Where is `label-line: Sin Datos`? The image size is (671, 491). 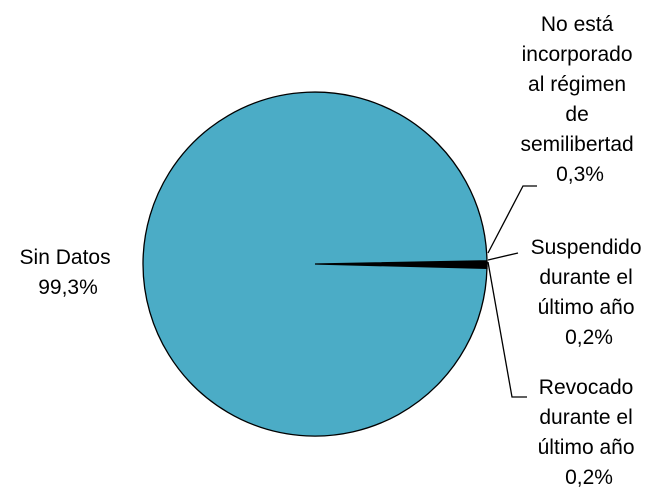
label-line: Sin Datos is located at coordinates (65, 257).